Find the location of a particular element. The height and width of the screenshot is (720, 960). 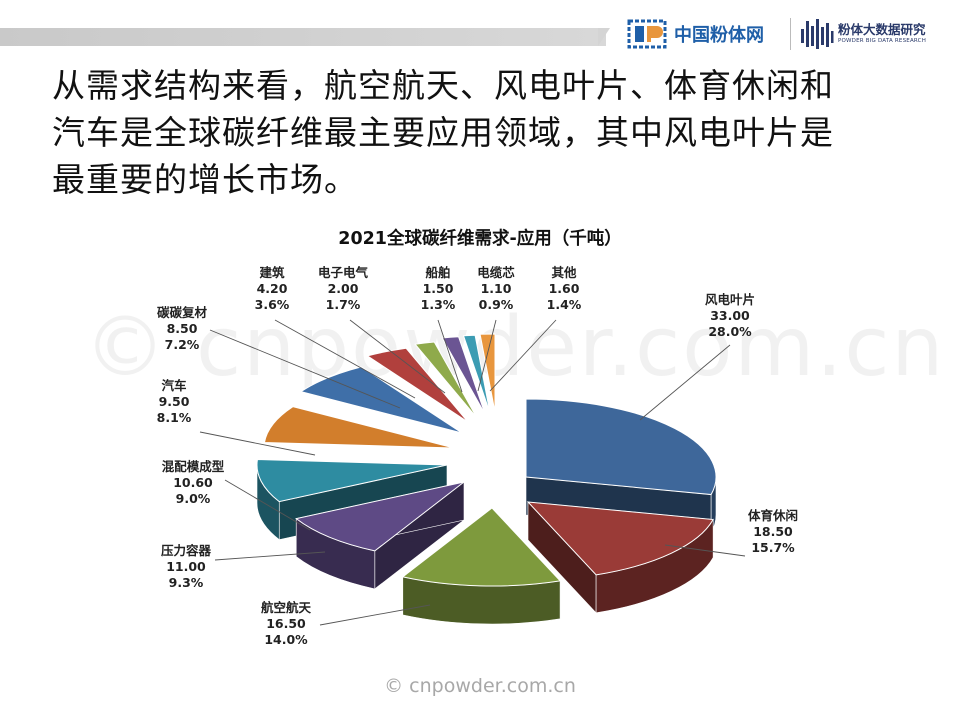

headline-line-1: 从需求结构来看，航空航天、风电叶片、体育休闲和 is located at coordinates (443, 85).